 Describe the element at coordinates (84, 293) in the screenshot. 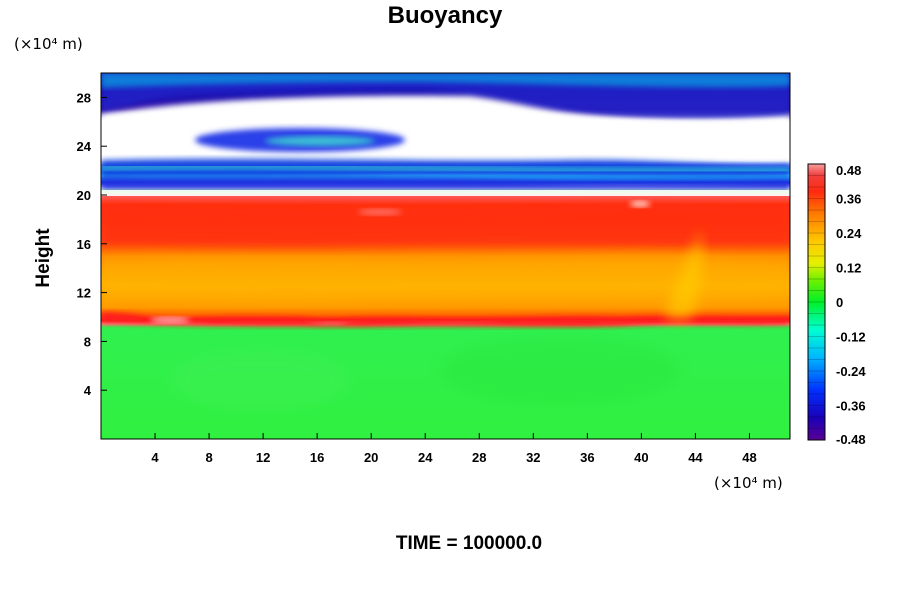

I see `y-tick-label: 12` at that location.